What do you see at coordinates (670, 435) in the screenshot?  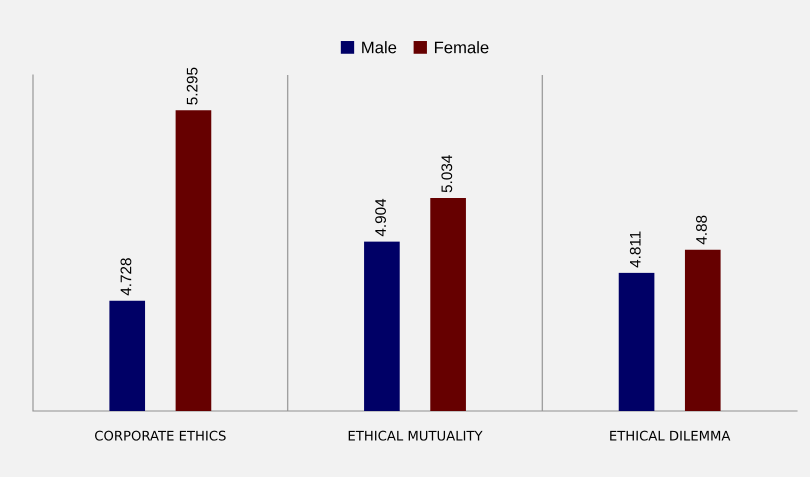 I see `x-tick-label: ETHICAL DILEMMA` at bounding box center [670, 435].